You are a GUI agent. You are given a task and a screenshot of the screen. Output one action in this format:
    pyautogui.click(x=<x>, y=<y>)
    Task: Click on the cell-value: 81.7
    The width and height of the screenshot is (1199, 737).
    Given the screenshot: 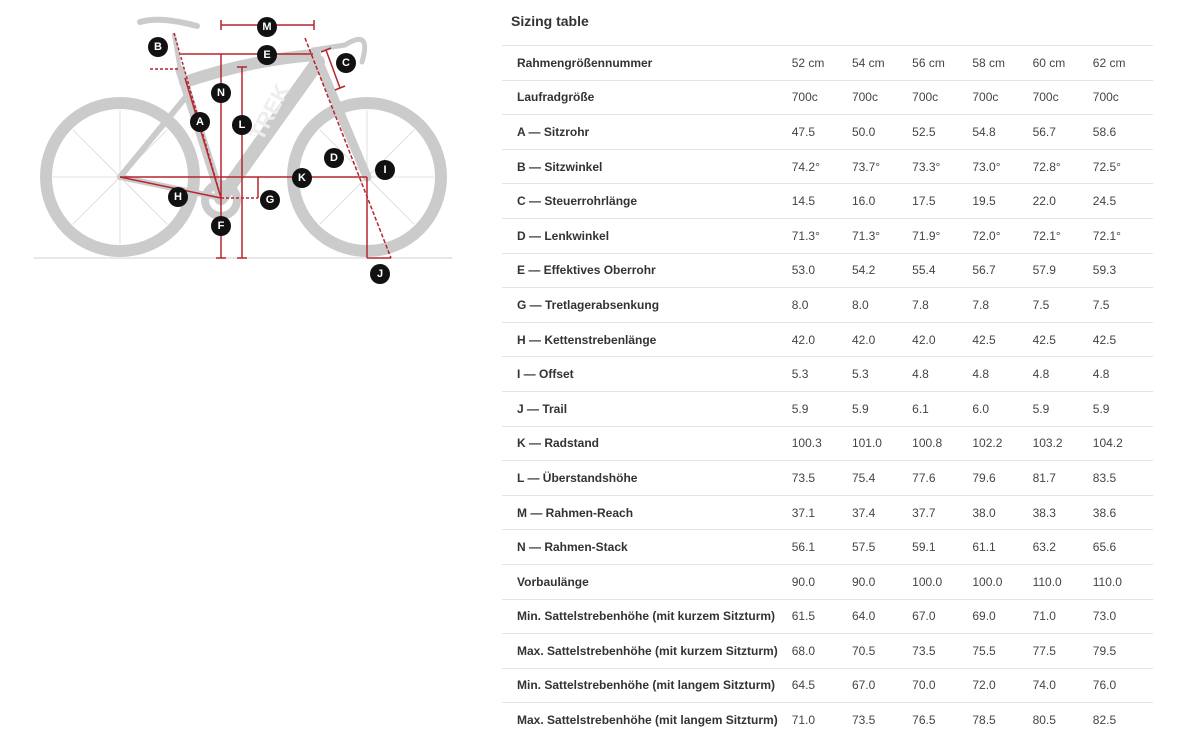 What is the action you would take?
    pyautogui.click(x=1062, y=478)
    